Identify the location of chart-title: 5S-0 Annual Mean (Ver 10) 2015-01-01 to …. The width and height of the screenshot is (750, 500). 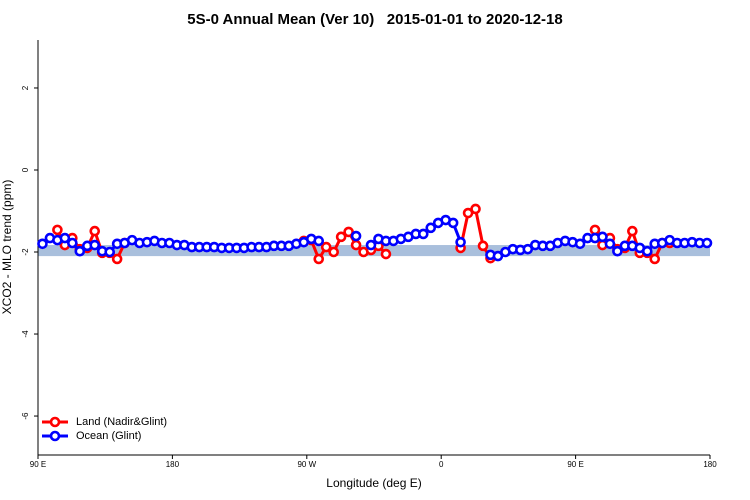
(374, 19).